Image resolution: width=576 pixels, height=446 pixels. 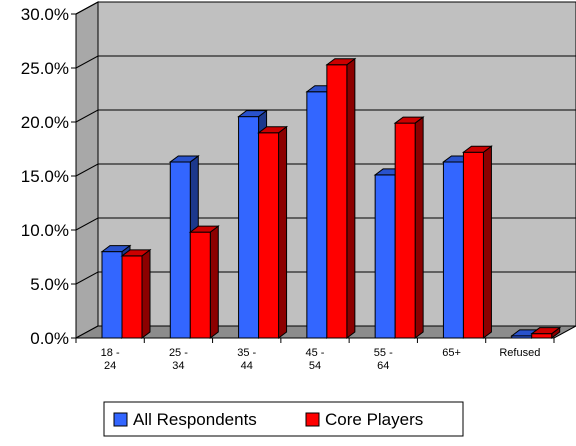 What do you see at coordinates (383, 359) in the screenshot?
I see `x-tick-label: 55 -64` at bounding box center [383, 359].